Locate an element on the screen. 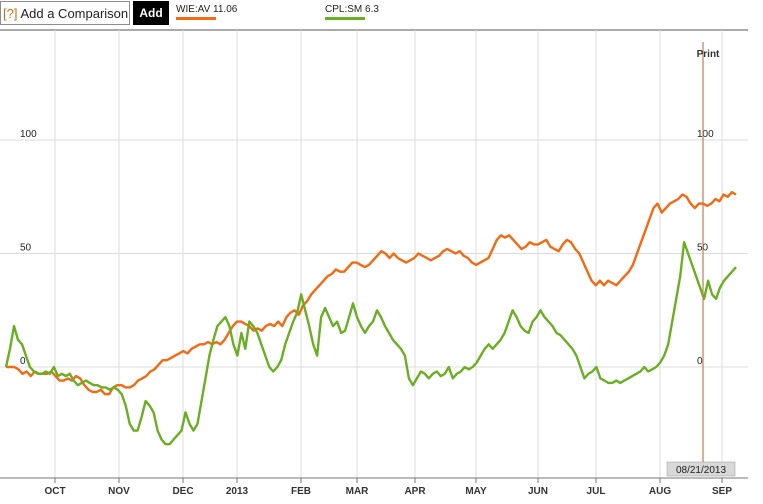 The image size is (763, 504). x-tick-label: 2013 is located at coordinates (237, 491).